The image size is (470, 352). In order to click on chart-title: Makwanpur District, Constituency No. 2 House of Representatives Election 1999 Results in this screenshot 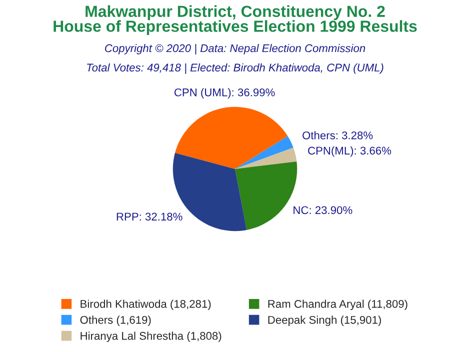, I will do `click(235, 20)`.